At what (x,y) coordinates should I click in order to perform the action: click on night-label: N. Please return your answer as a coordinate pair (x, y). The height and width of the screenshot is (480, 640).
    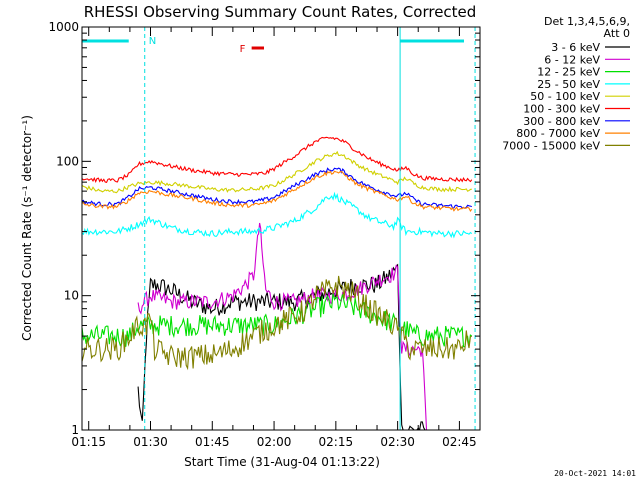
    Looking at the image, I should click on (152, 41).